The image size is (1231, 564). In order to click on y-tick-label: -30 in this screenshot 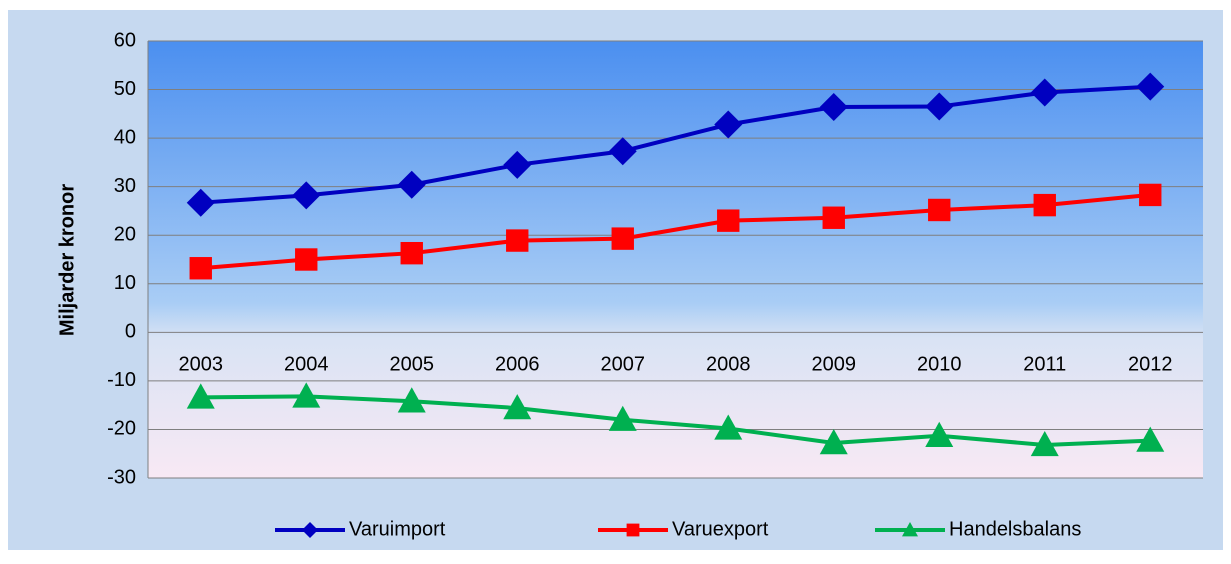, I will do `click(121, 477)`.